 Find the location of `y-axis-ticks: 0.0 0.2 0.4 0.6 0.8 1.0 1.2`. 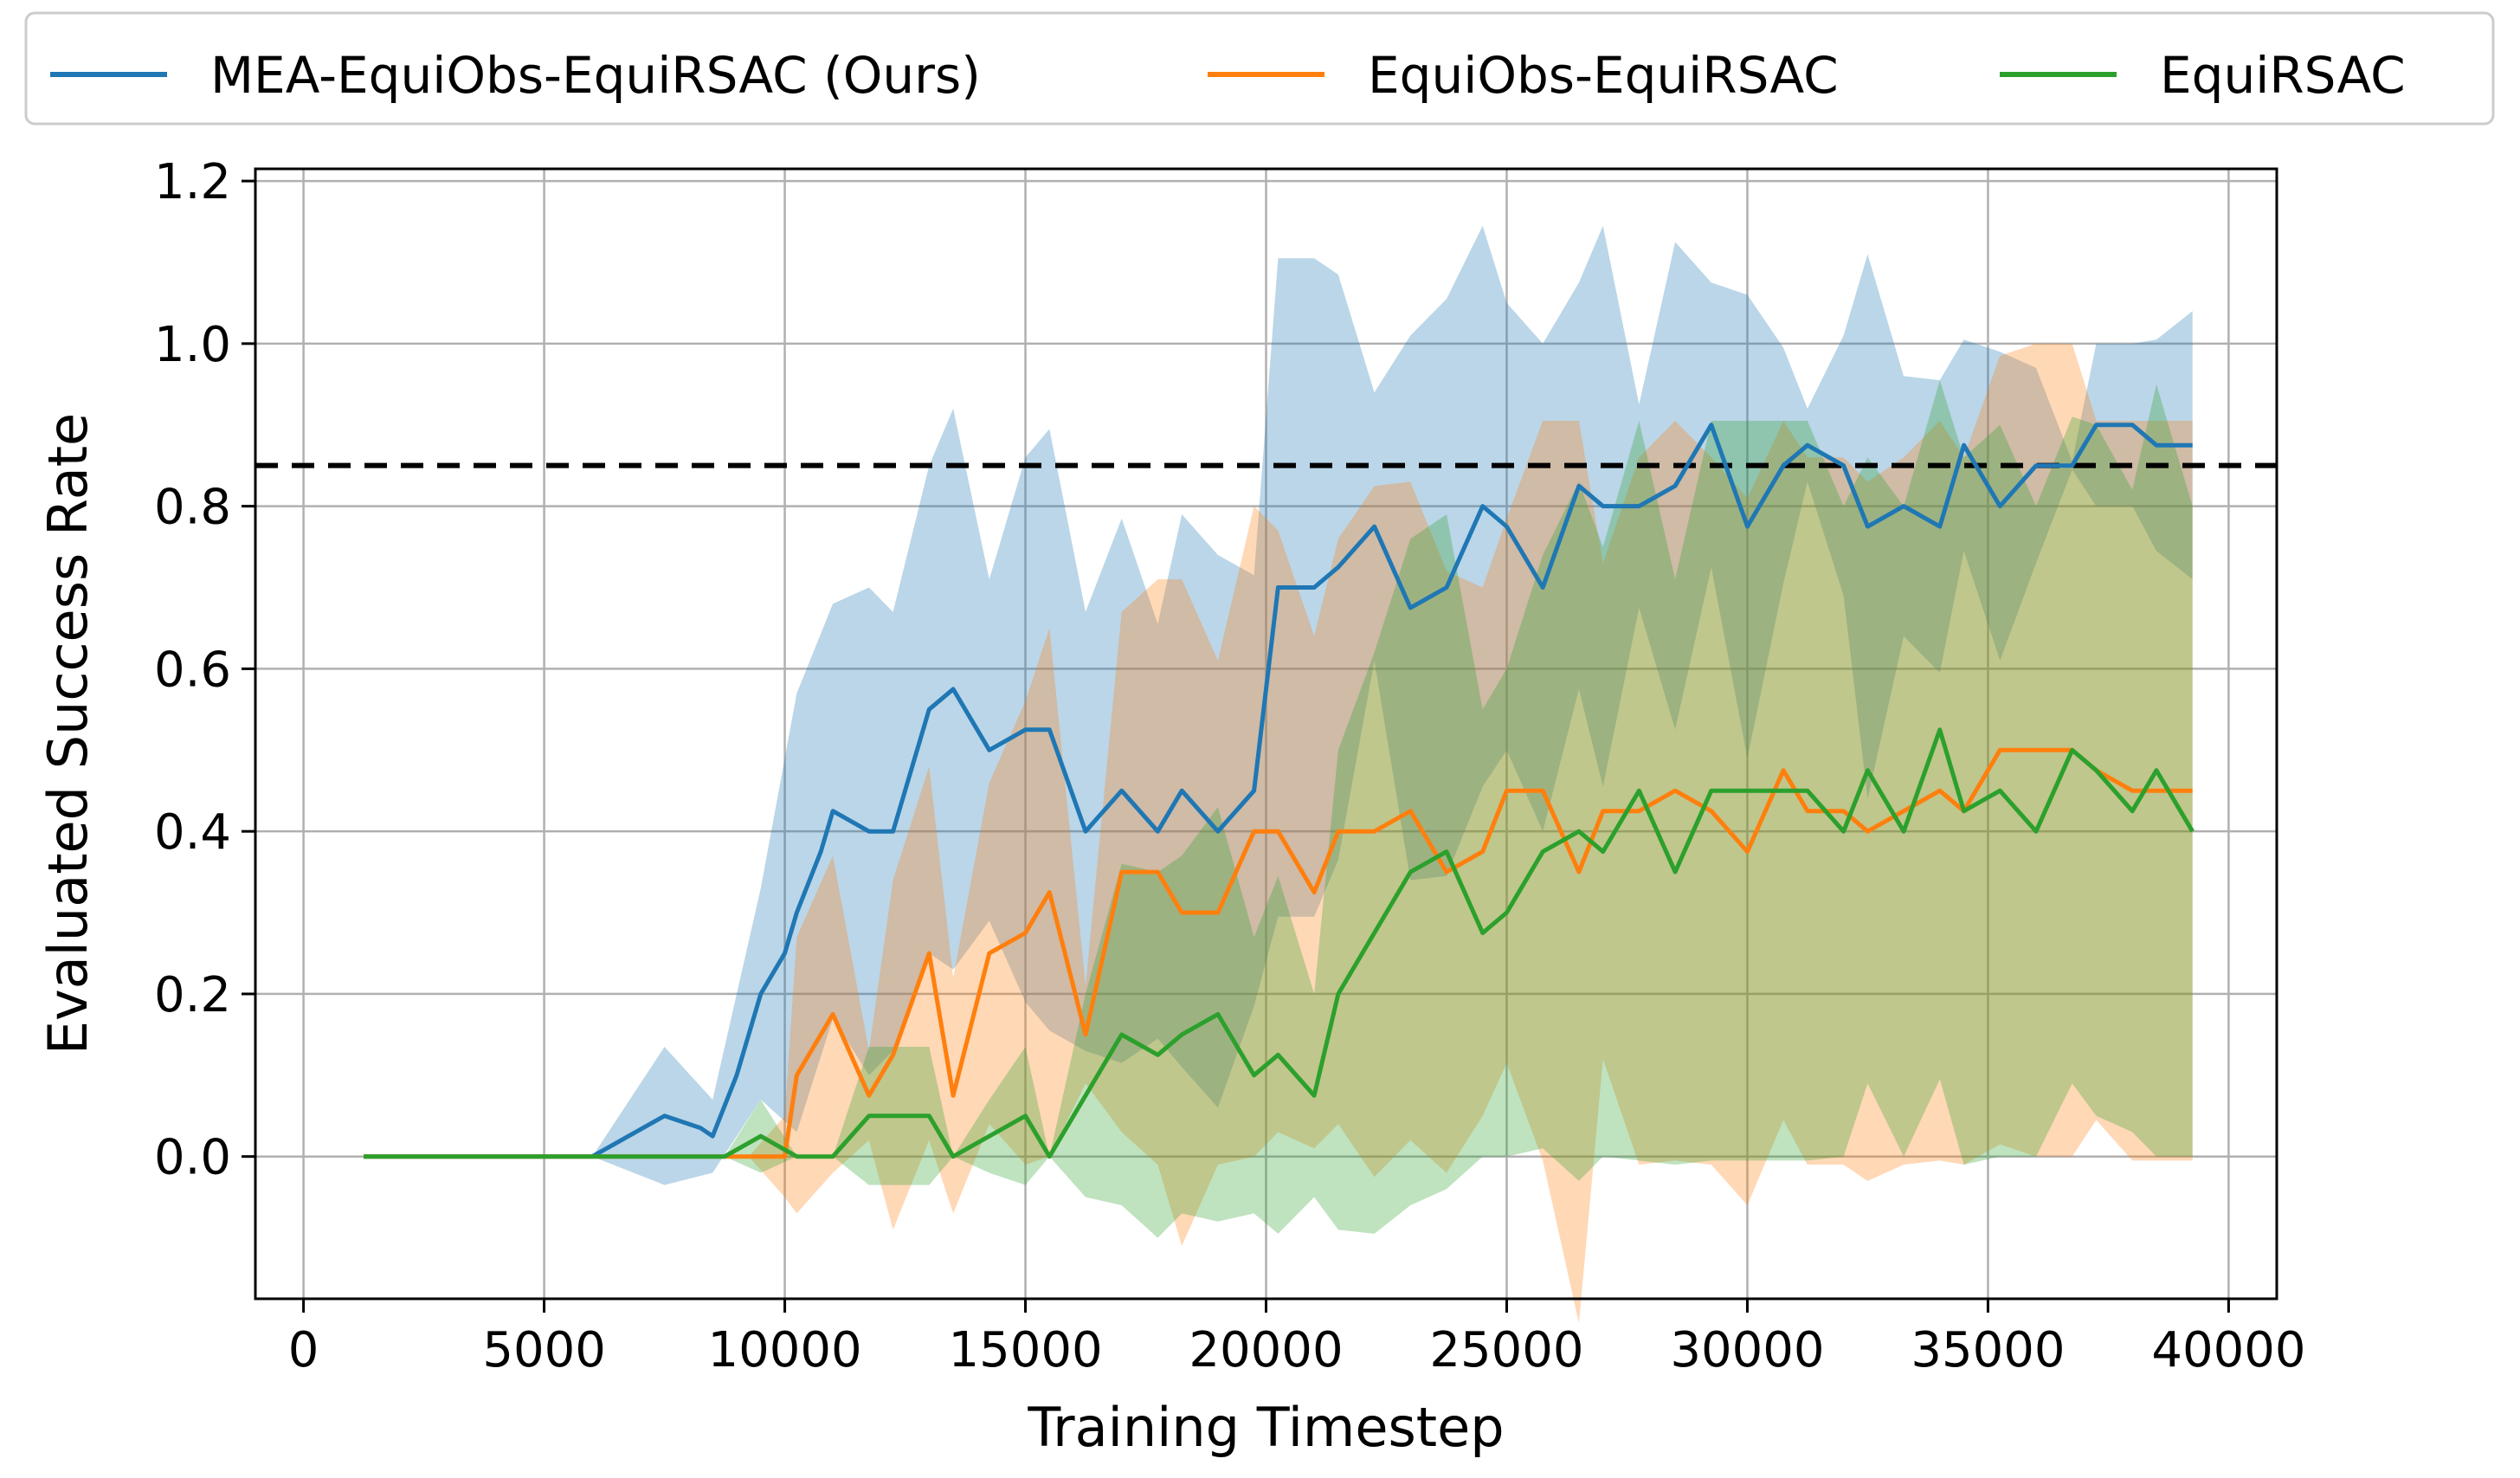

y-axis-ticks: 0.0 0.2 0.4 0.6 0.8 1.0 1.2 is located at coordinates (204, 670).